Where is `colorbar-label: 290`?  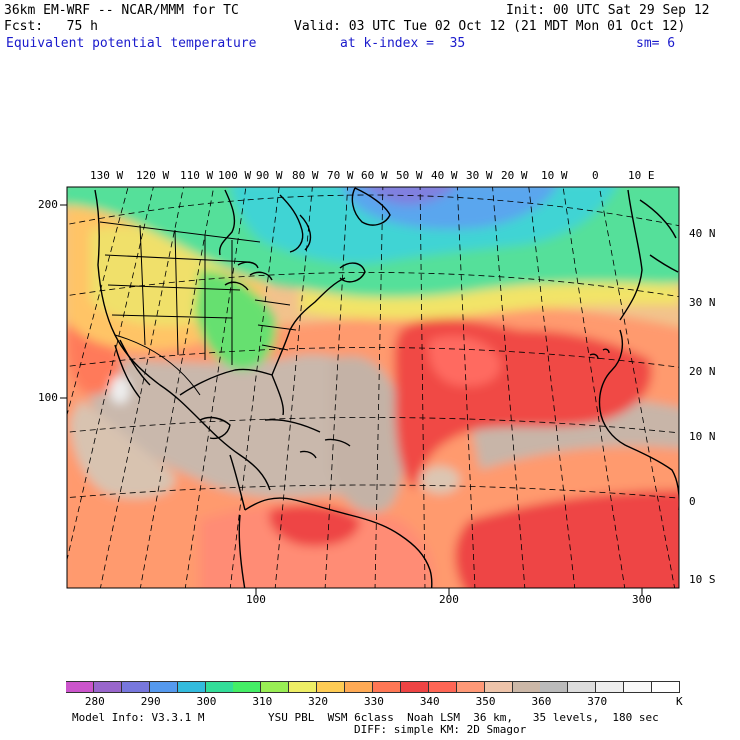 colorbar-label: 290 is located at coordinates (150, 701).